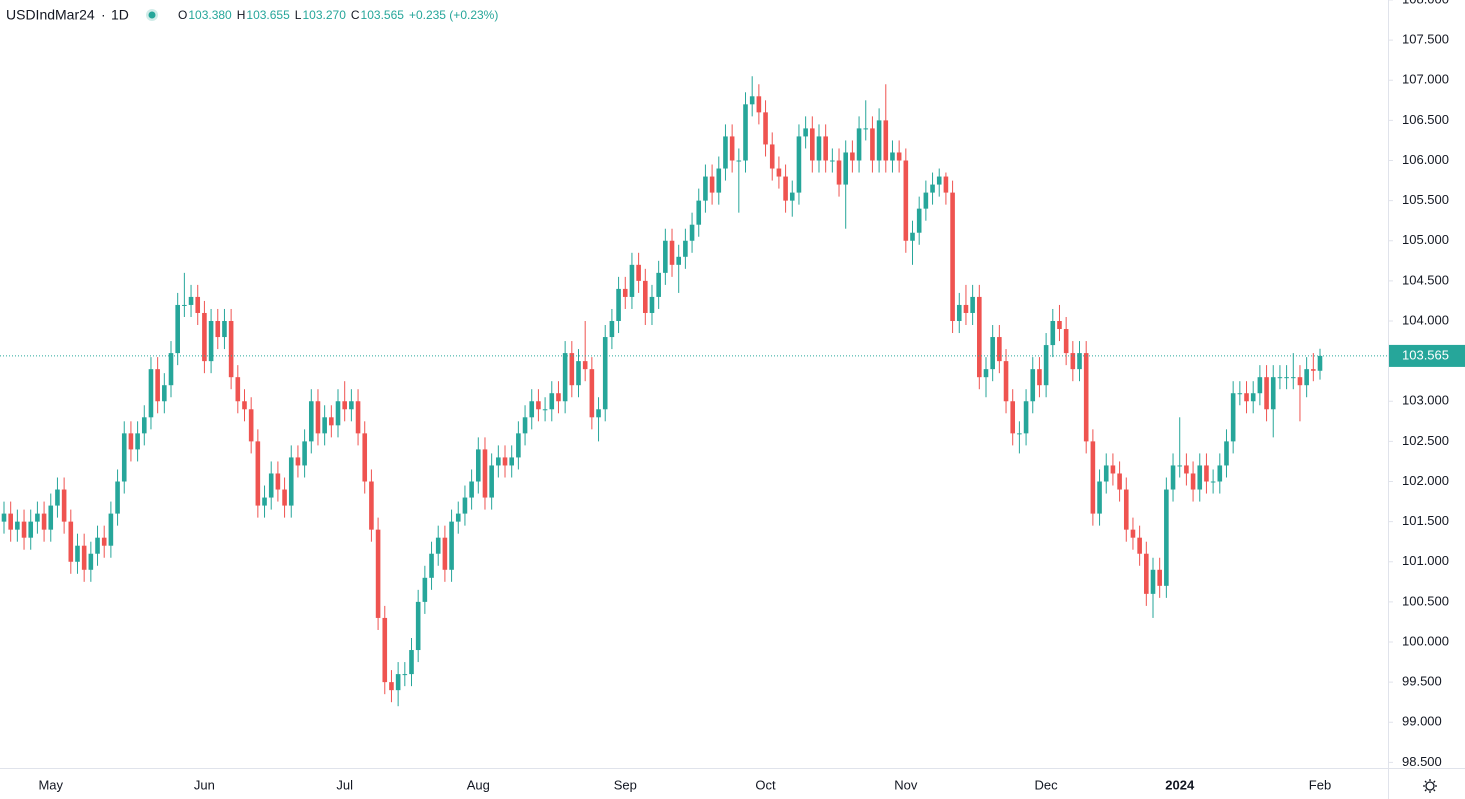 The width and height of the screenshot is (1465, 799). What do you see at coordinates (906, 784) in the screenshot?
I see `x-tick-label: Nov` at bounding box center [906, 784].